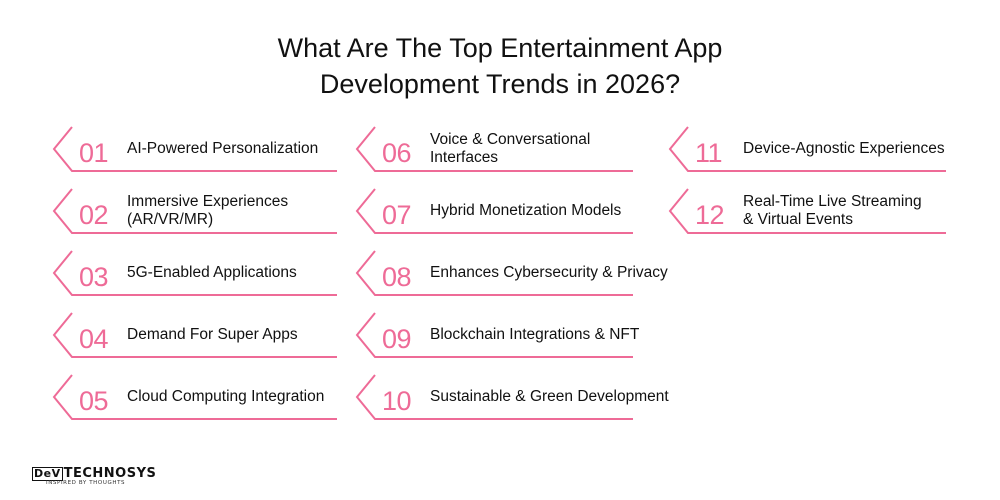  Describe the element at coordinates (397, 215) in the screenshot. I see `trend-number: 07` at that location.